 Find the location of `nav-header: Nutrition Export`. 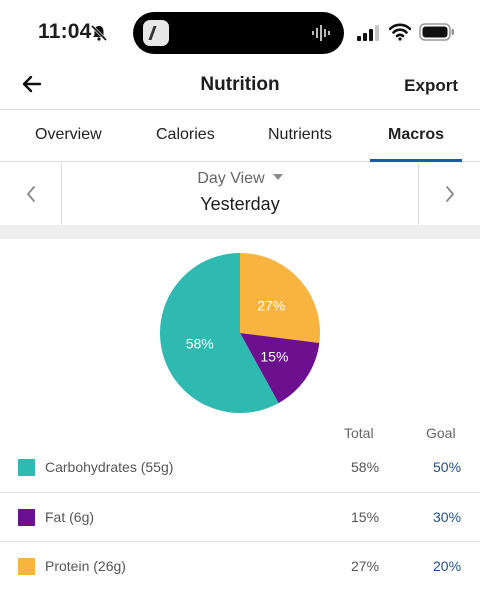

nav-header: Nutrition Export is located at coordinates (240, 86).